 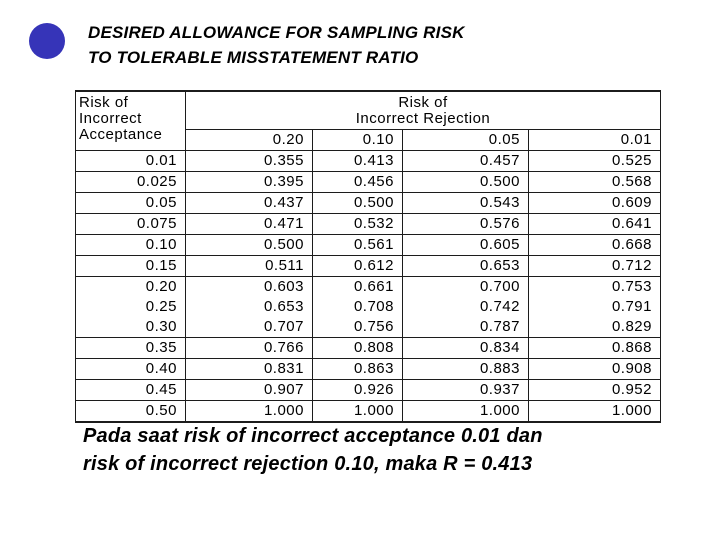 I want to click on ratio-cell: 0.883, so click(x=465, y=369).